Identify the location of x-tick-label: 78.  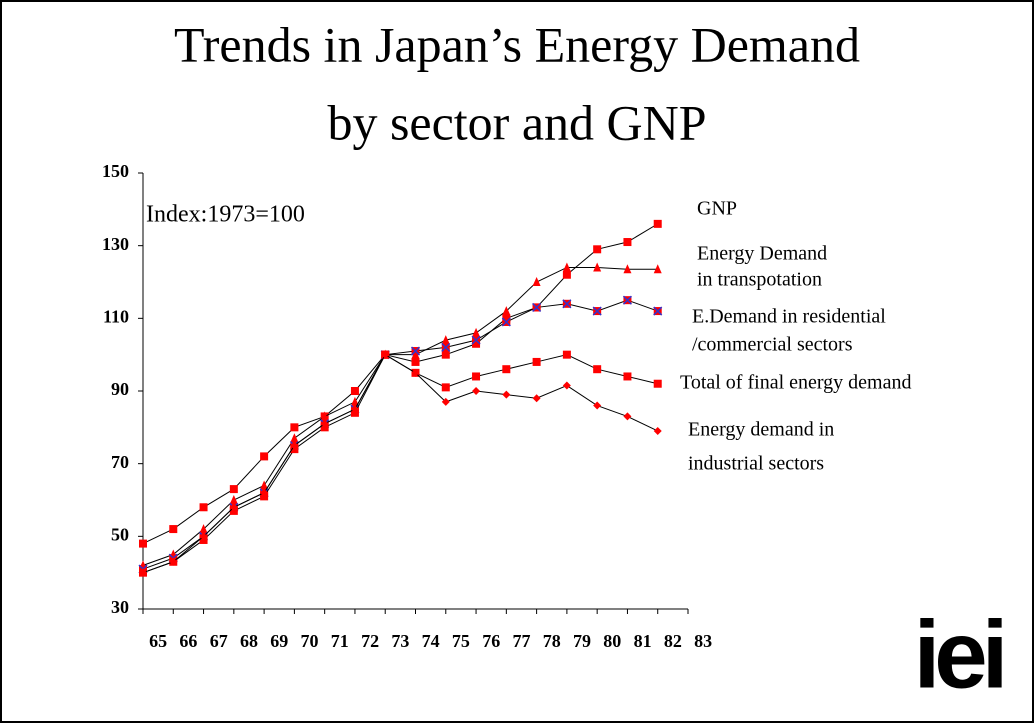
(552, 641).